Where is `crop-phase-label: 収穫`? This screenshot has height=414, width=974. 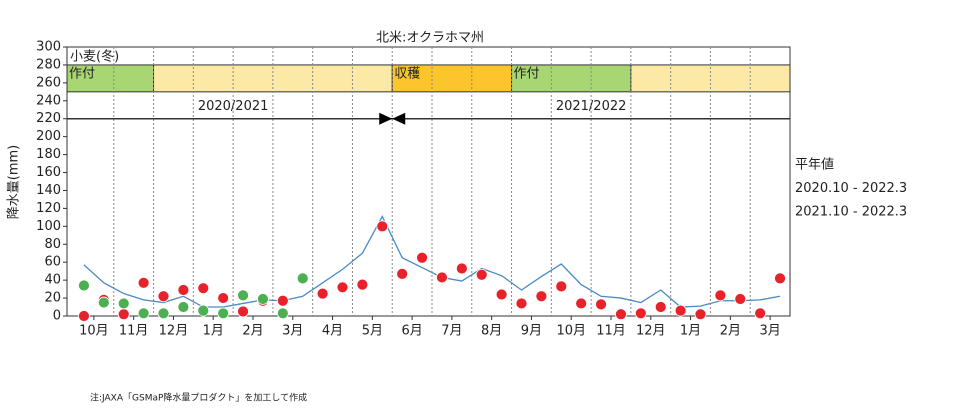
crop-phase-label: 収穫 is located at coordinates (407, 73).